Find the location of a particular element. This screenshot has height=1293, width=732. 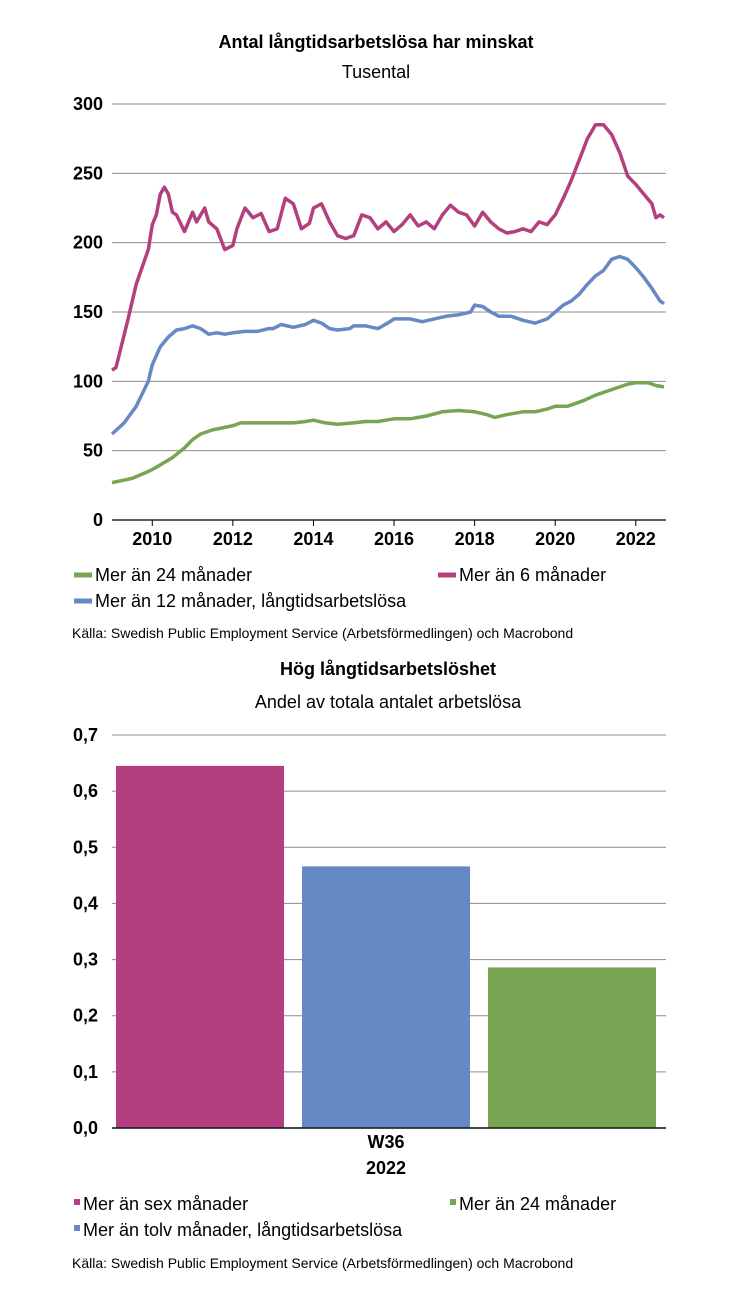

bar-chart-category-week: W36 is located at coordinates (385, 1142).